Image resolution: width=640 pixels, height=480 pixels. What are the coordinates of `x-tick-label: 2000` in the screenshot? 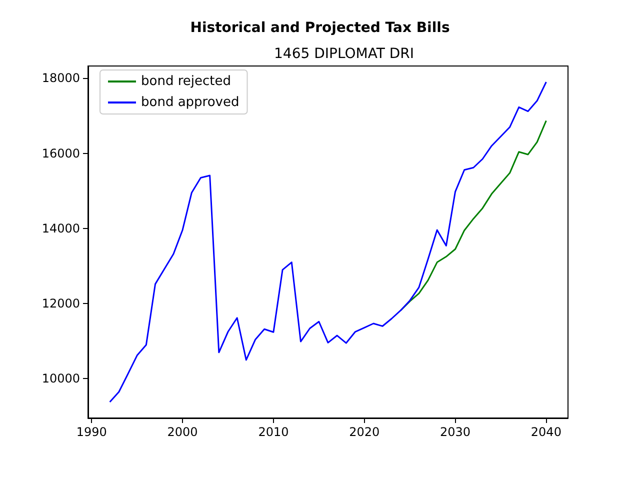 It's located at (182, 432).